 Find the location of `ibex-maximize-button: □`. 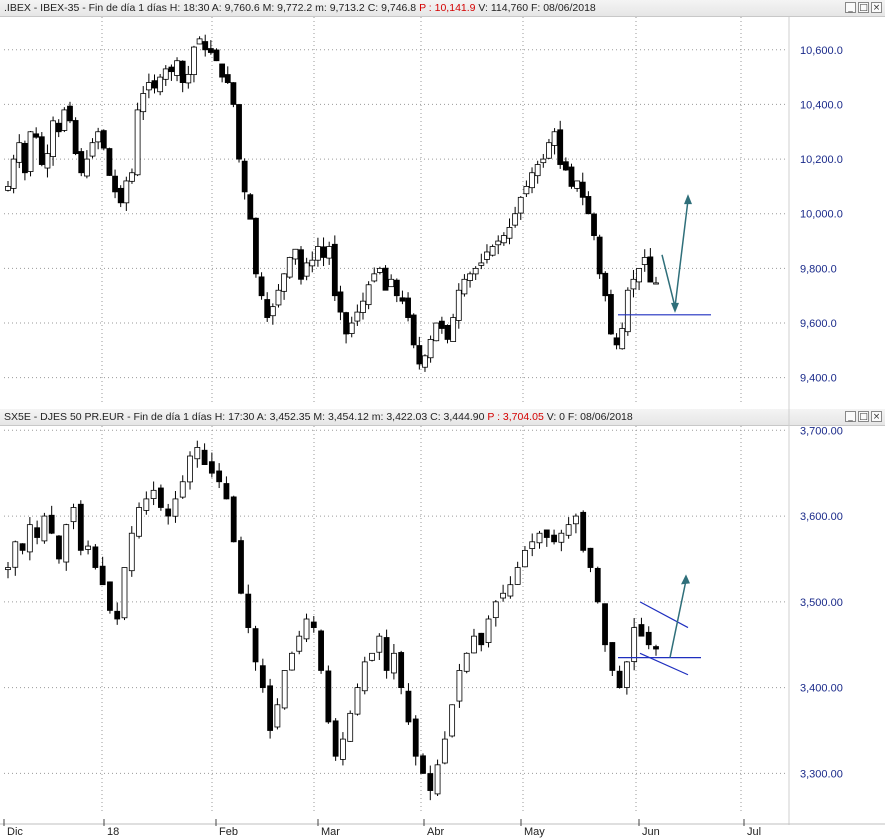

ibex-maximize-button: □ is located at coordinates (863, 7).